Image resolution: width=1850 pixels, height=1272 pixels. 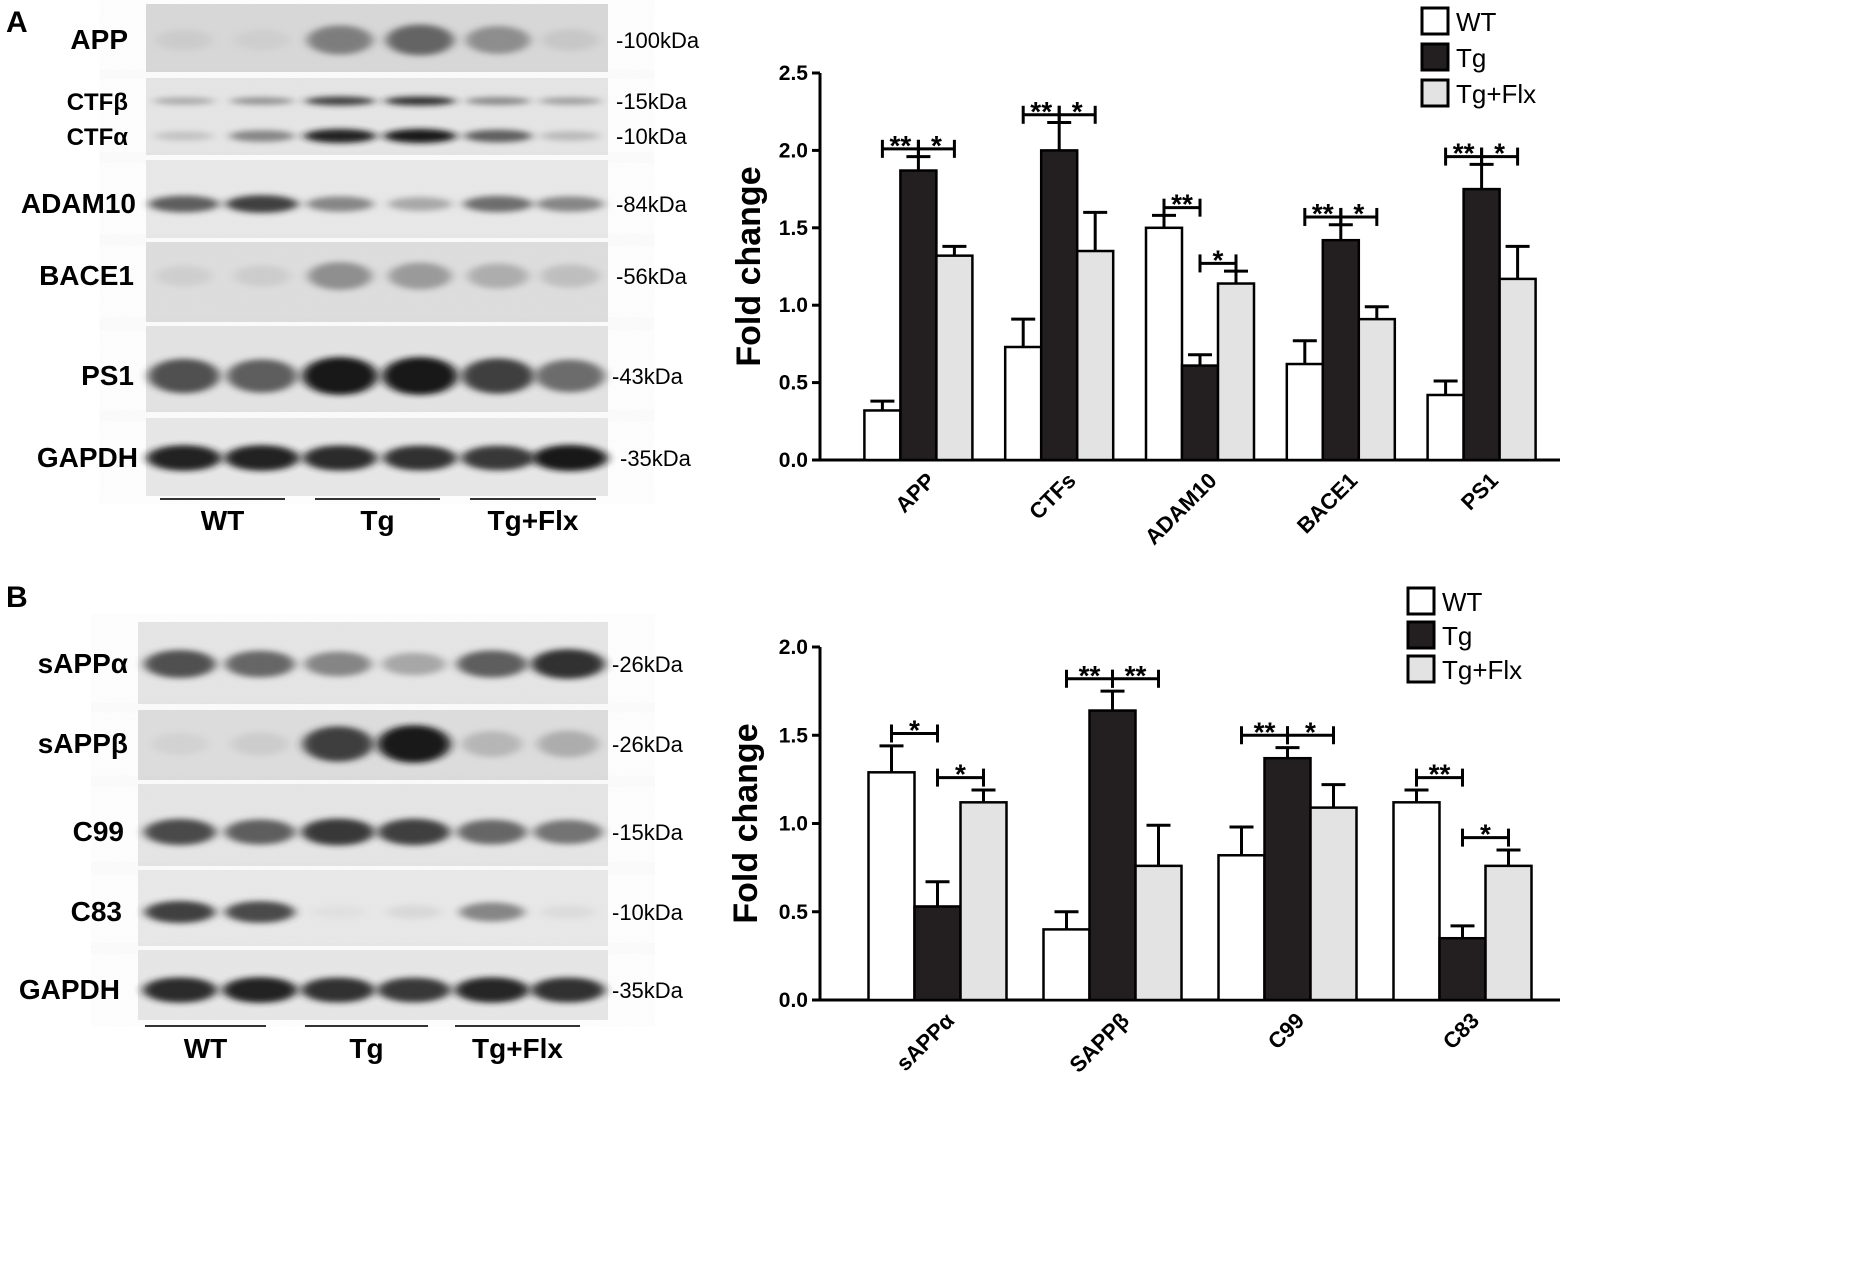 I want to click on blot-kda-c99: -15kDa, so click(x=648, y=832).